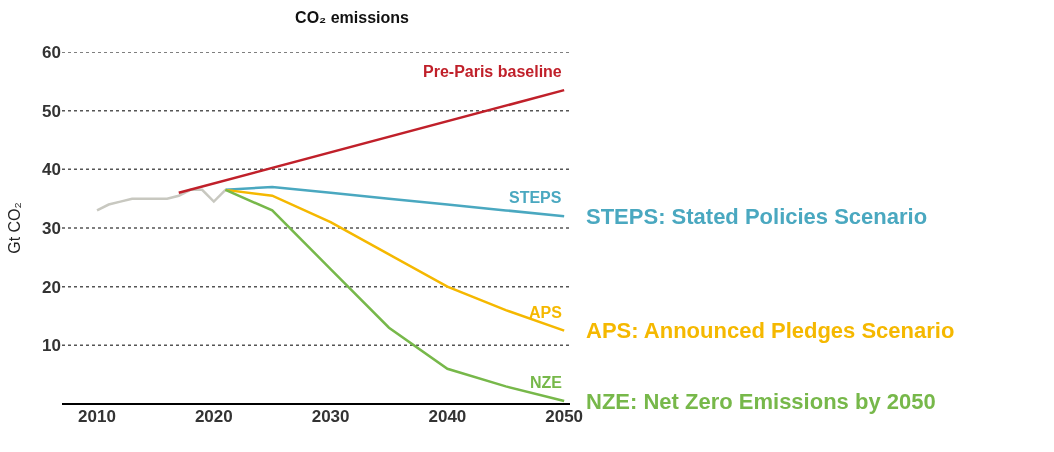  I want to click on text: APS: Announced Pledges Scenario, so click(770, 330).